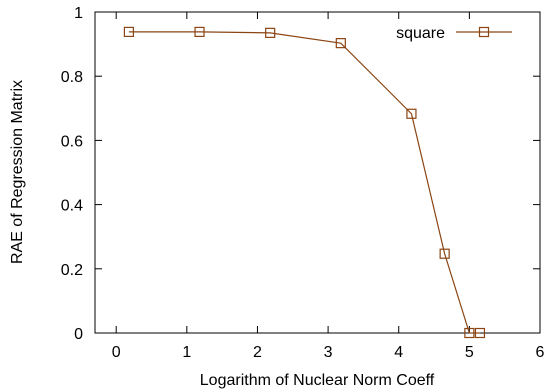 The width and height of the screenshot is (545, 390). What do you see at coordinates (17, 172) in the screenshot?
I see `y-axis-label: RAE of Regression Matrix` at bounding box center [17, 172].